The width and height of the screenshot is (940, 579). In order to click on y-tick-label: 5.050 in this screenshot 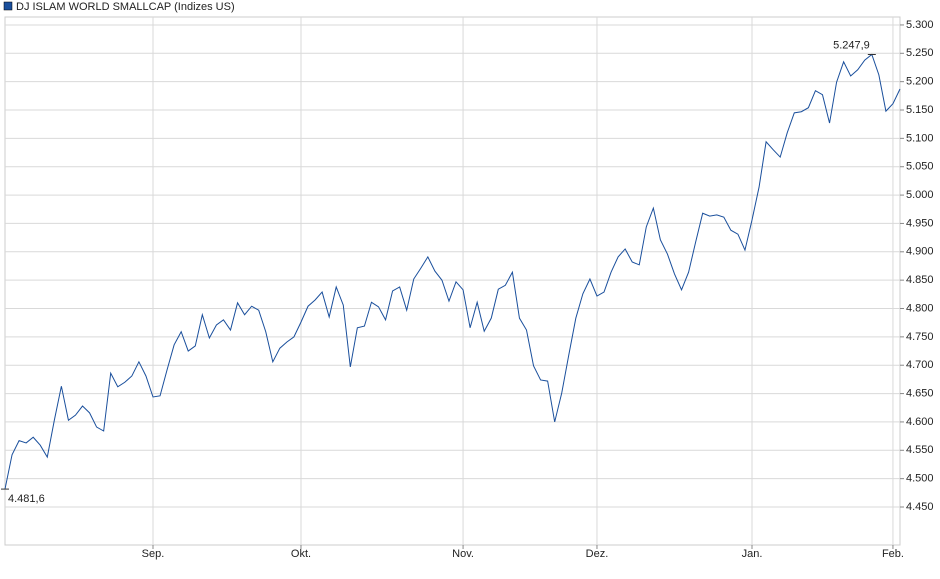, I will do `click(920, 167)`.